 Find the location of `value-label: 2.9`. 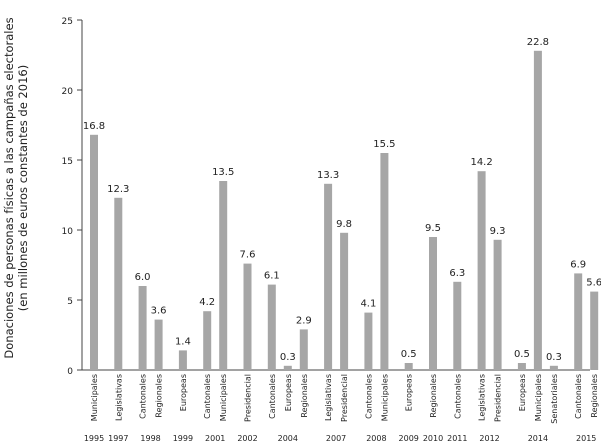

value-label: 2.9 is located at coordinates (304, 320).